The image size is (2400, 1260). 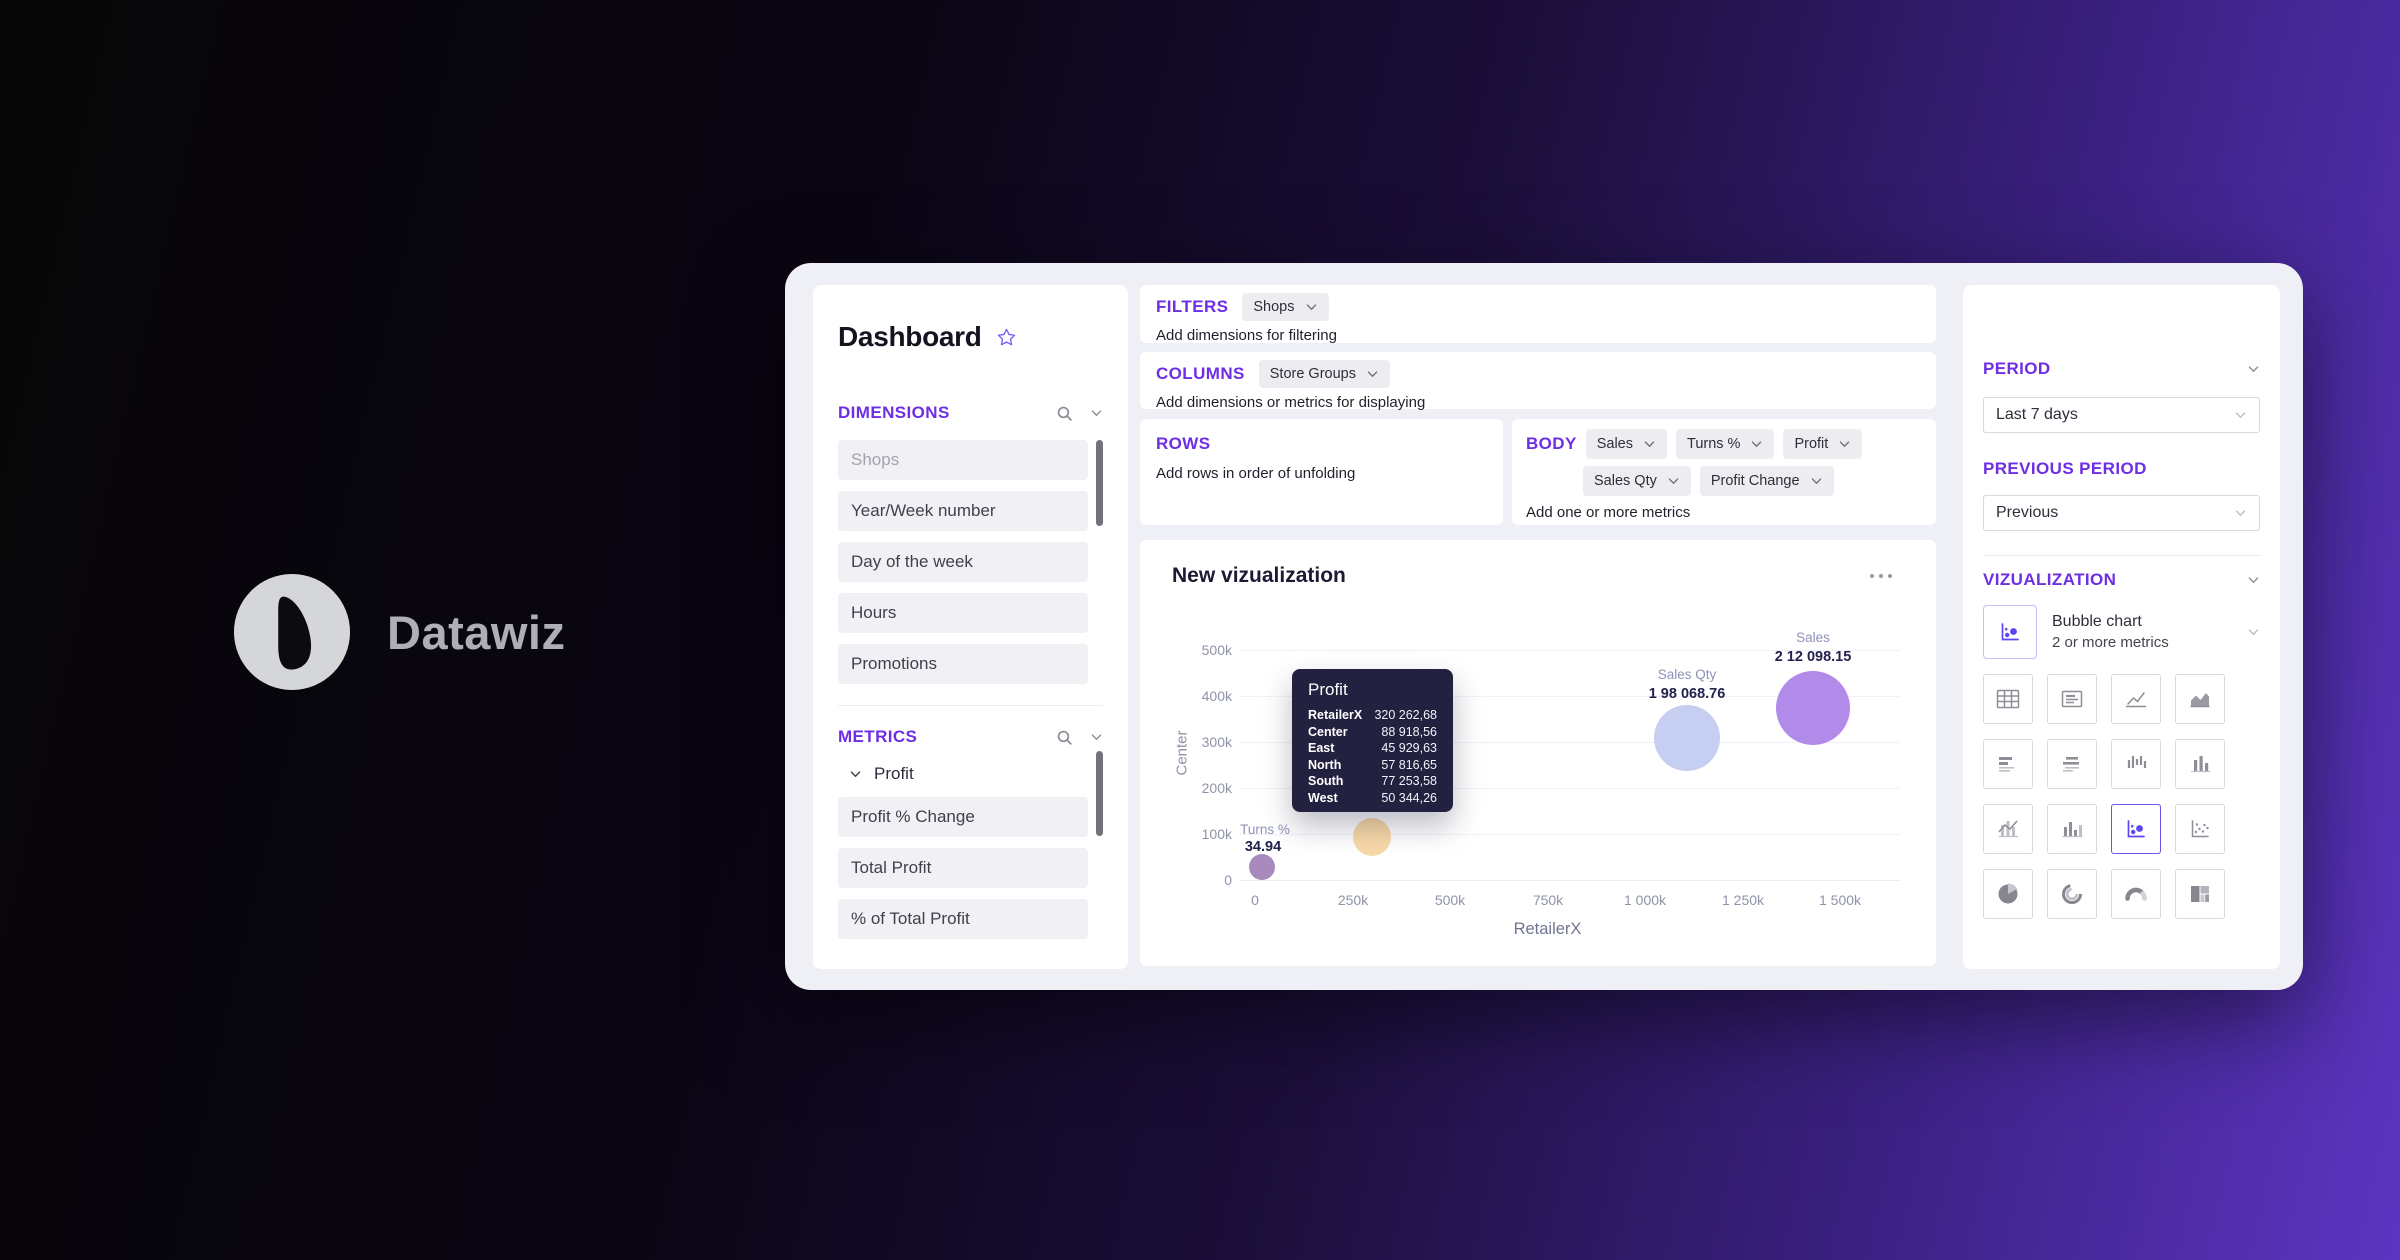 I want to click on tooltip-row: East 45 929,63, so click(x=1372, y=748).